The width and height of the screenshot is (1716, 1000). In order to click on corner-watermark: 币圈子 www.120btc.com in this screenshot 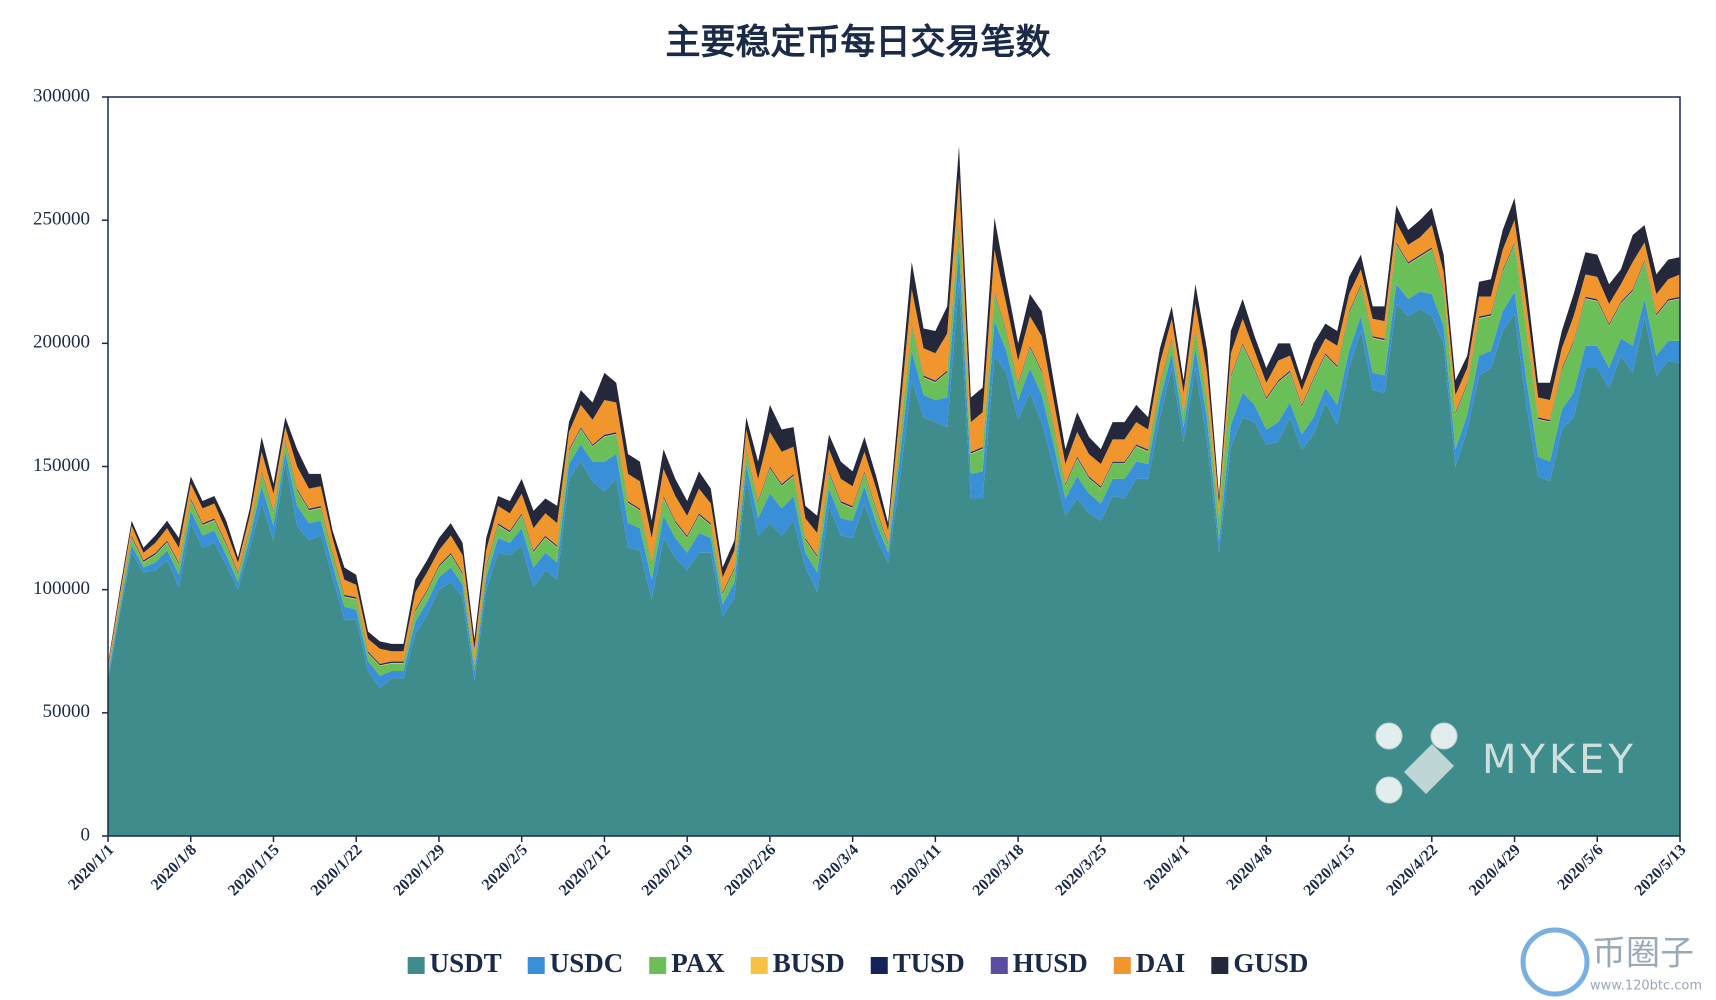, I will do `click(1611, 962)`.